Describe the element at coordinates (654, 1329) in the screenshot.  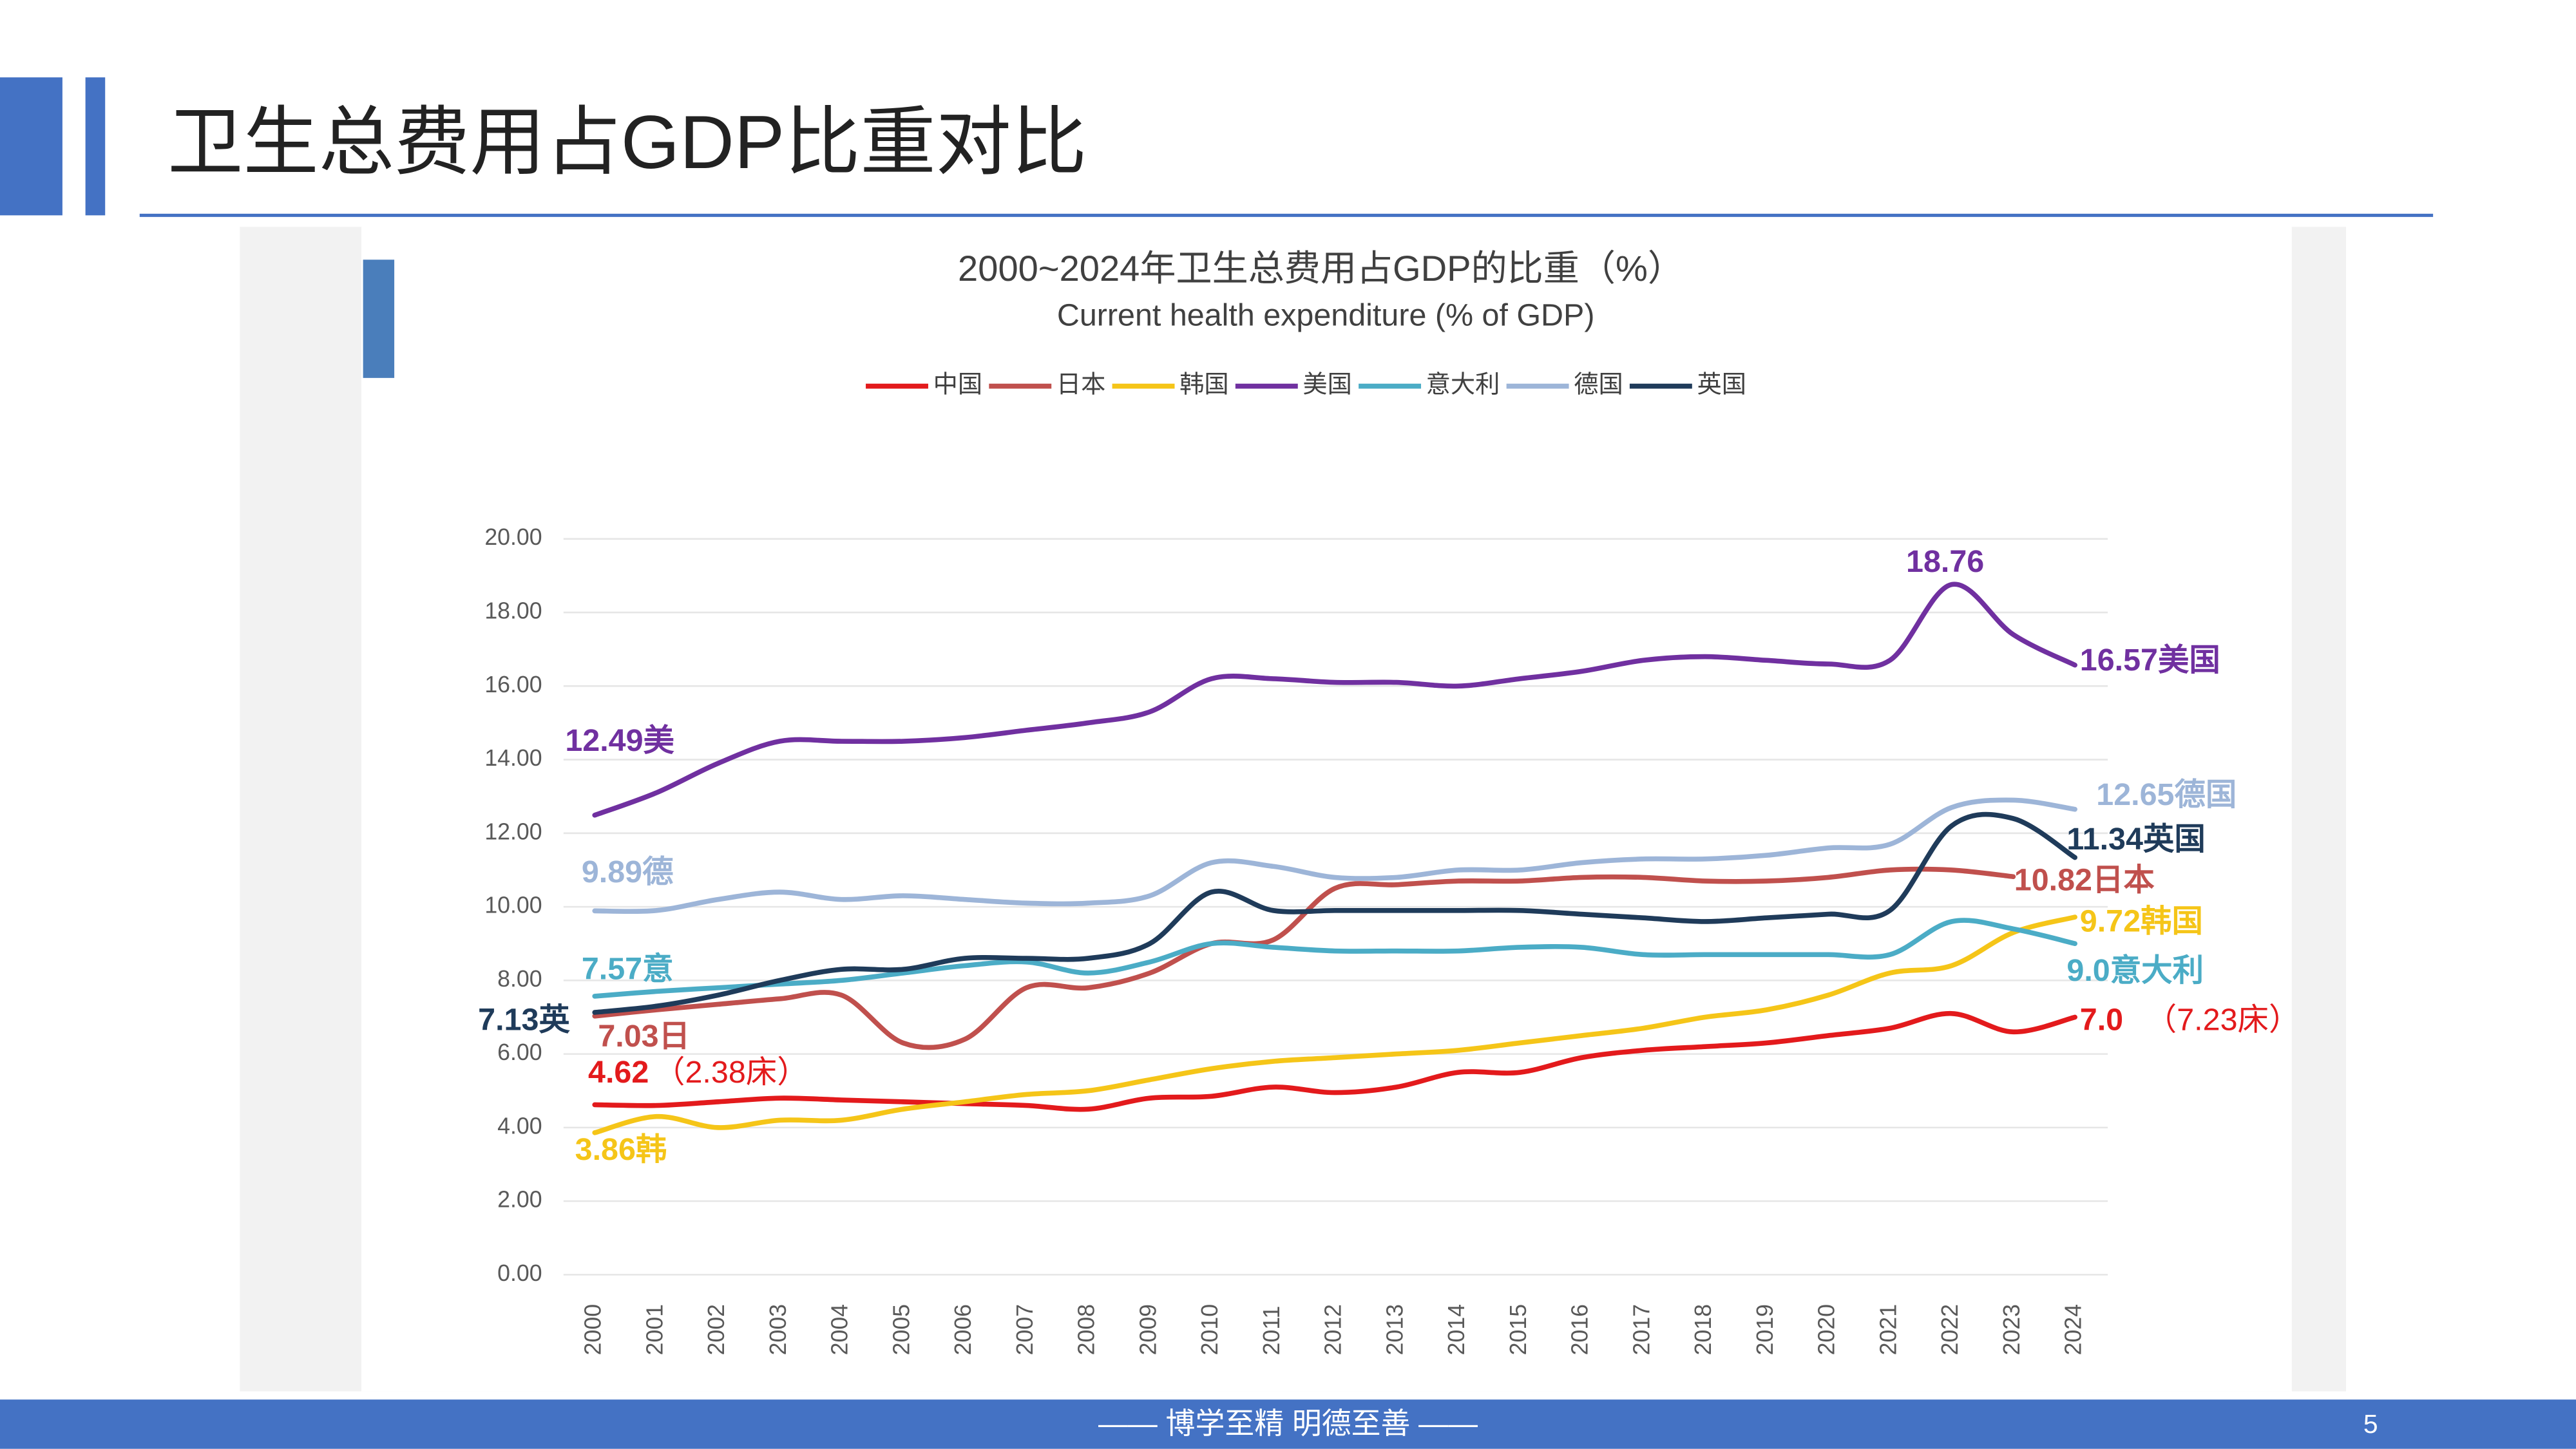
I see `x-tick-label: 2001` at that location.